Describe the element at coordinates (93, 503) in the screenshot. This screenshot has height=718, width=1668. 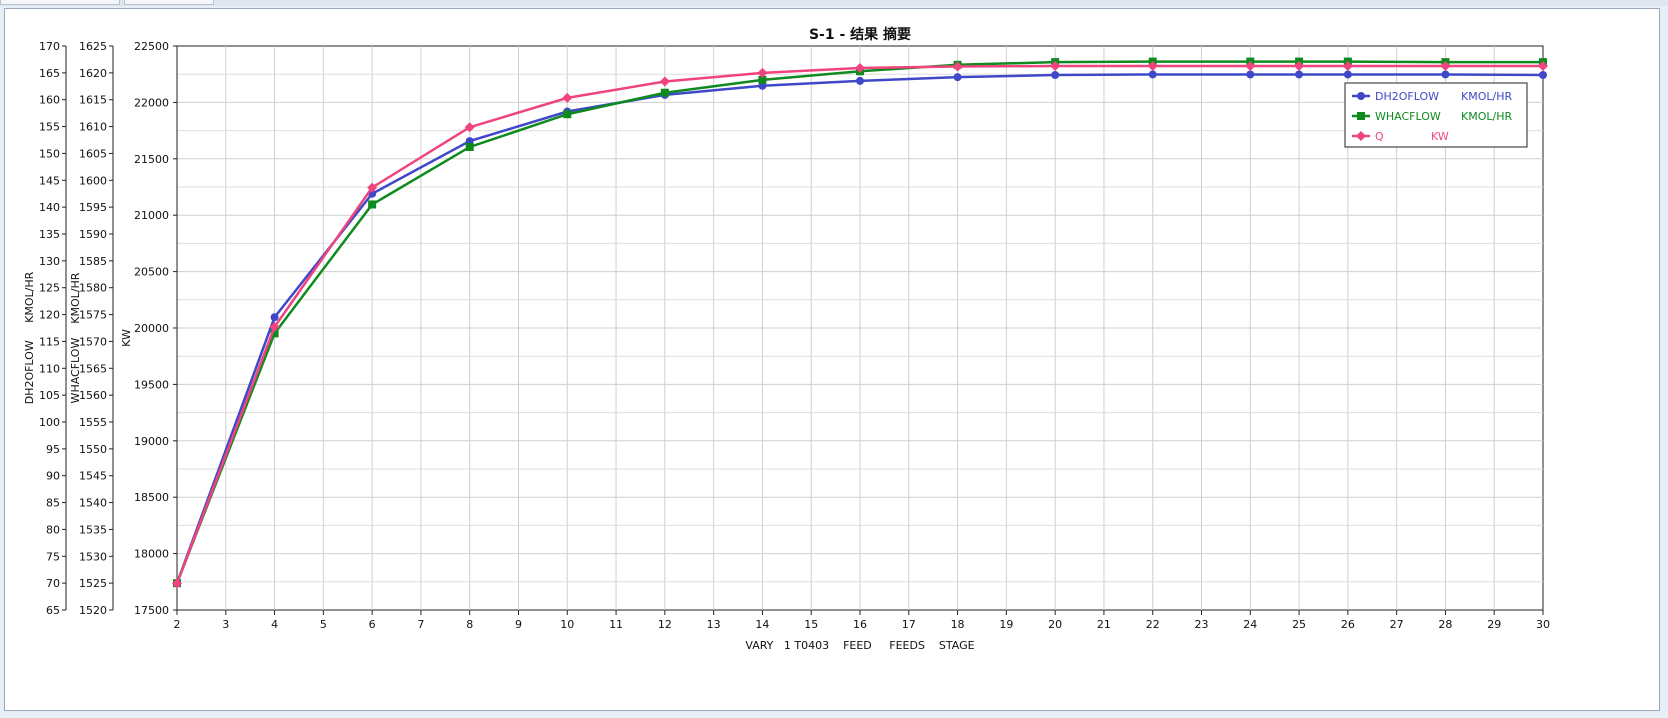
I see `whac-axis-tick-label: 1540` at that location.